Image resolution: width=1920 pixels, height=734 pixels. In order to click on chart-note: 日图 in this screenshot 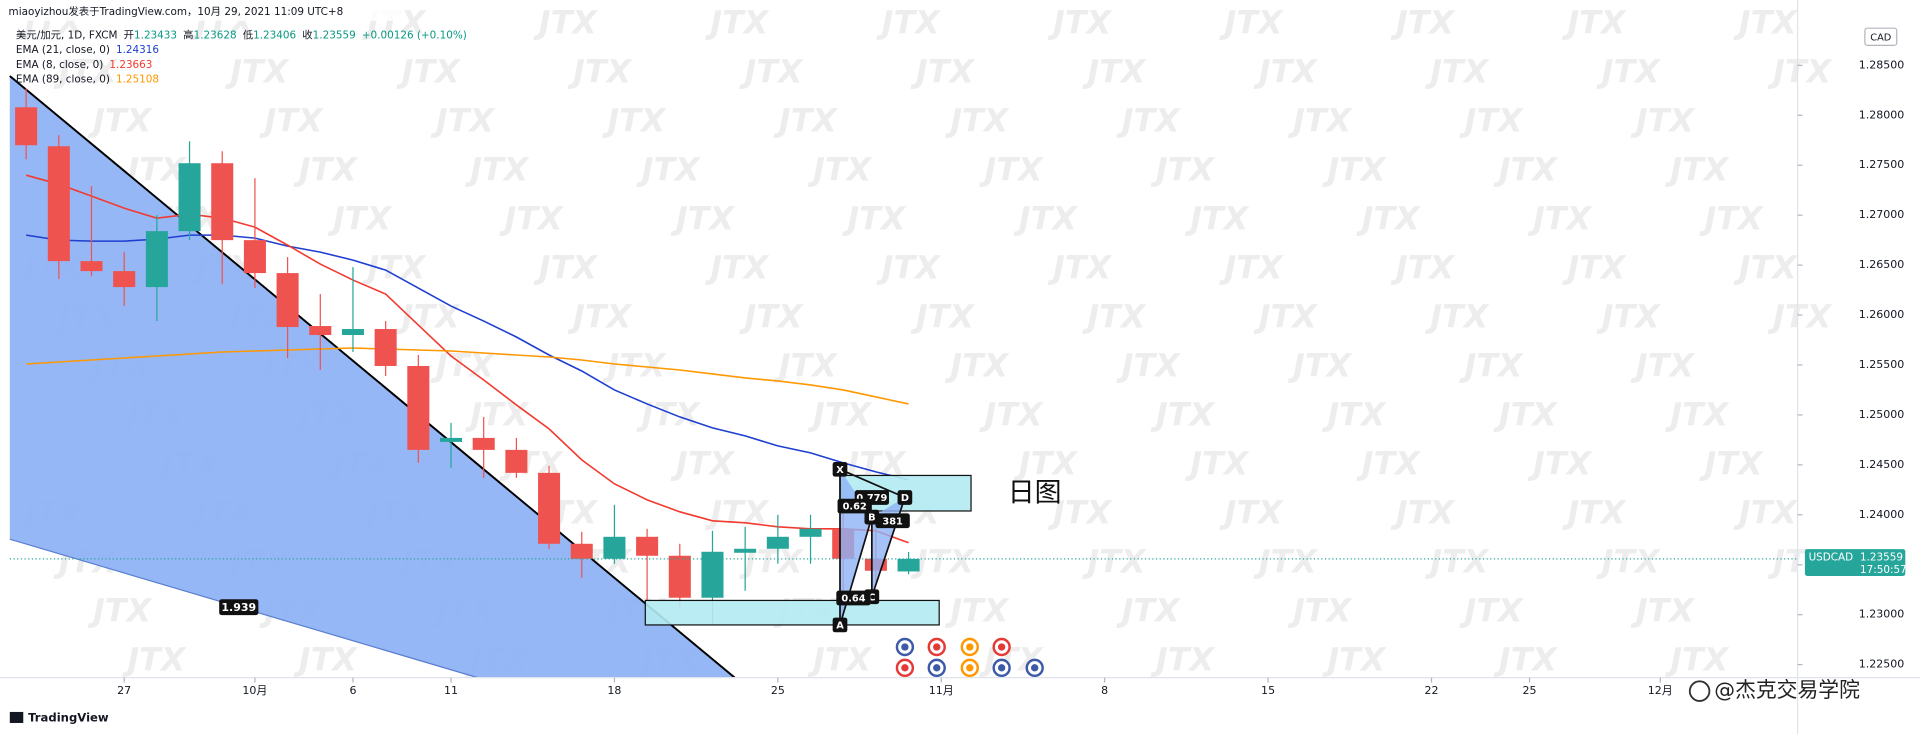, I will do `click(1035, 492)`.